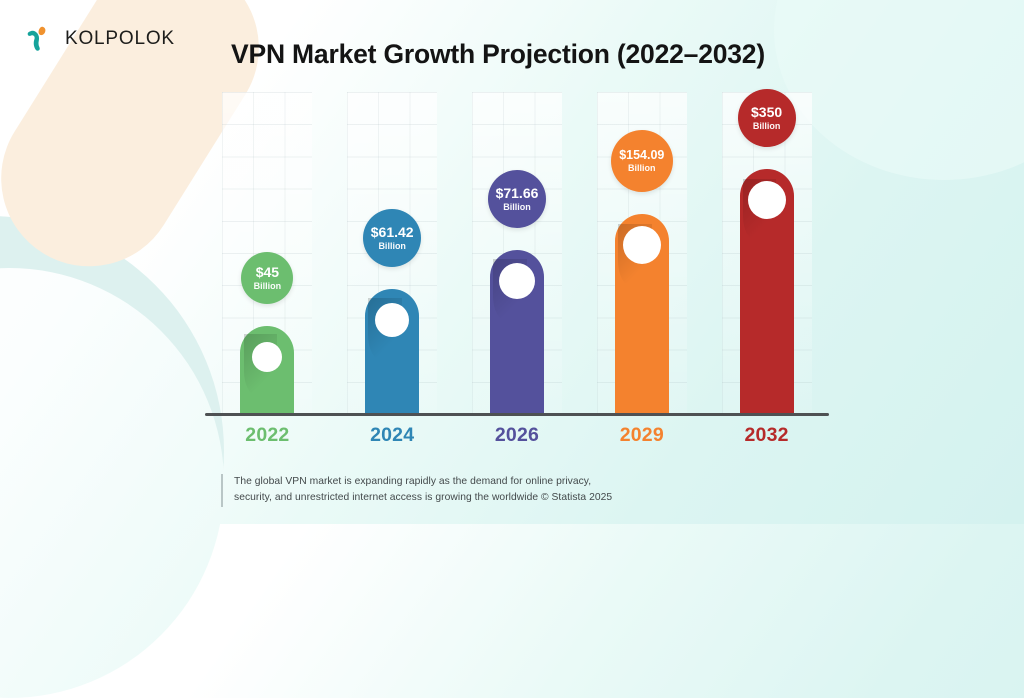 This screenshot has width=1024, height=698. Describe the element at coordinates (767, 111) in the screenshot. I see `value-bubble-amount: $350` at that location.